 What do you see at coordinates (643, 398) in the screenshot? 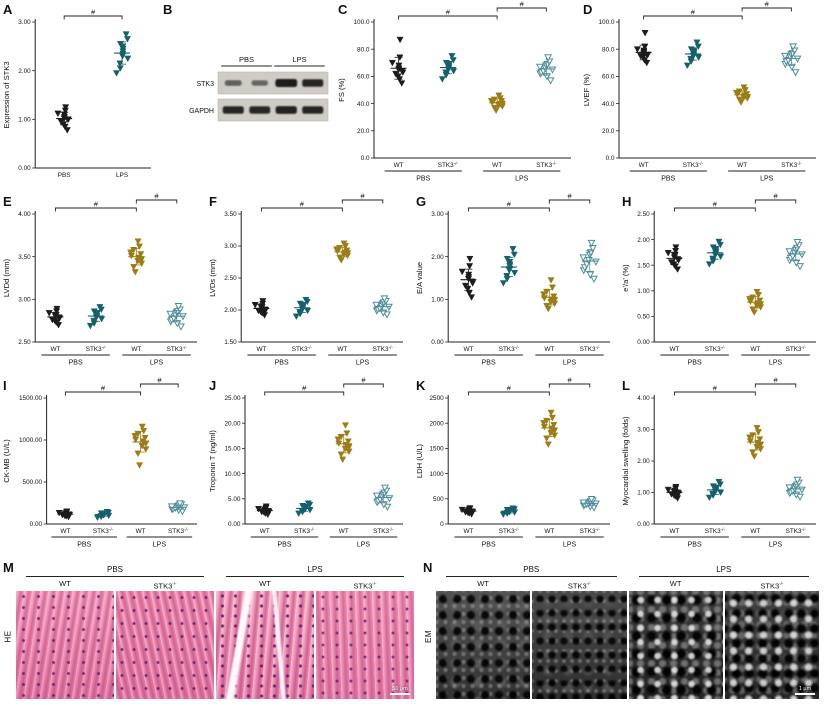
I see `y-tick-label: 4.00` at bounding box center [643, 398].